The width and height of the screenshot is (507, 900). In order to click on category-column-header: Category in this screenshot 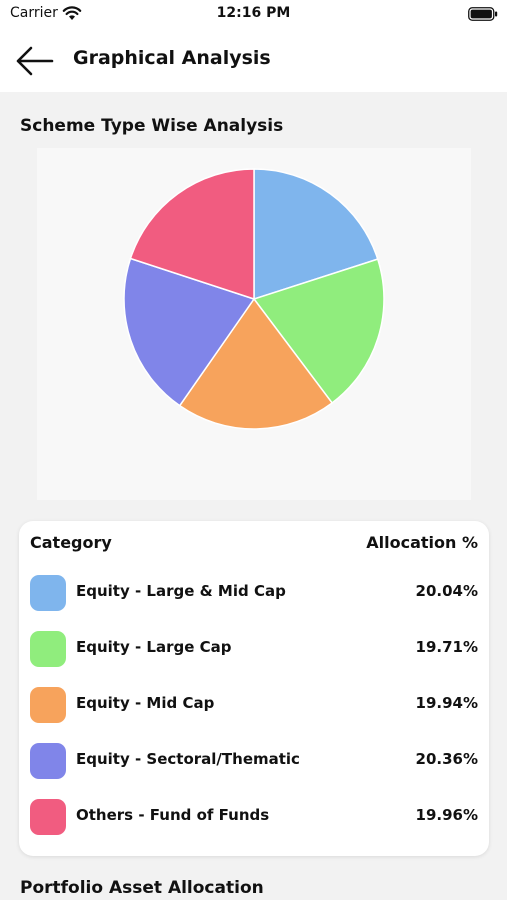, I will do `click(71, 542)`.